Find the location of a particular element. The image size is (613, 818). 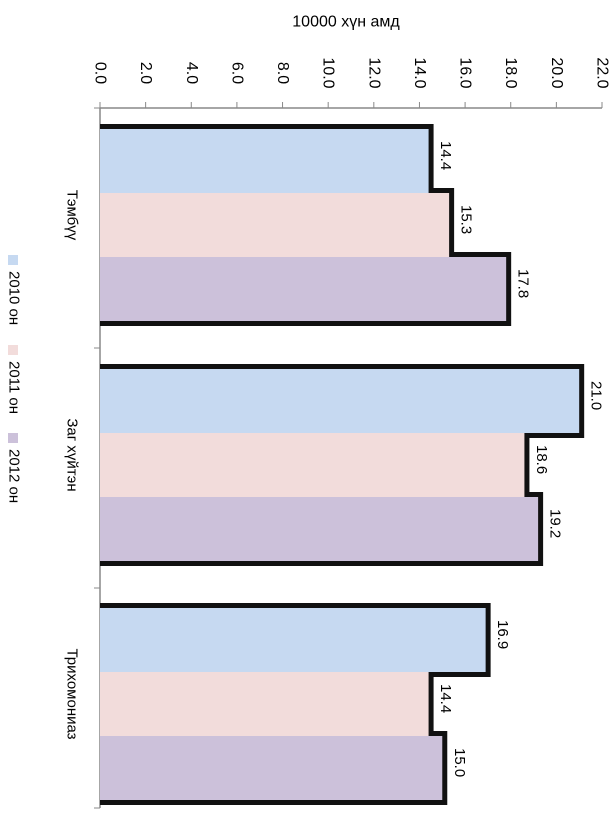

category-label: Трихомониаз is located at coordinates (72, 693).